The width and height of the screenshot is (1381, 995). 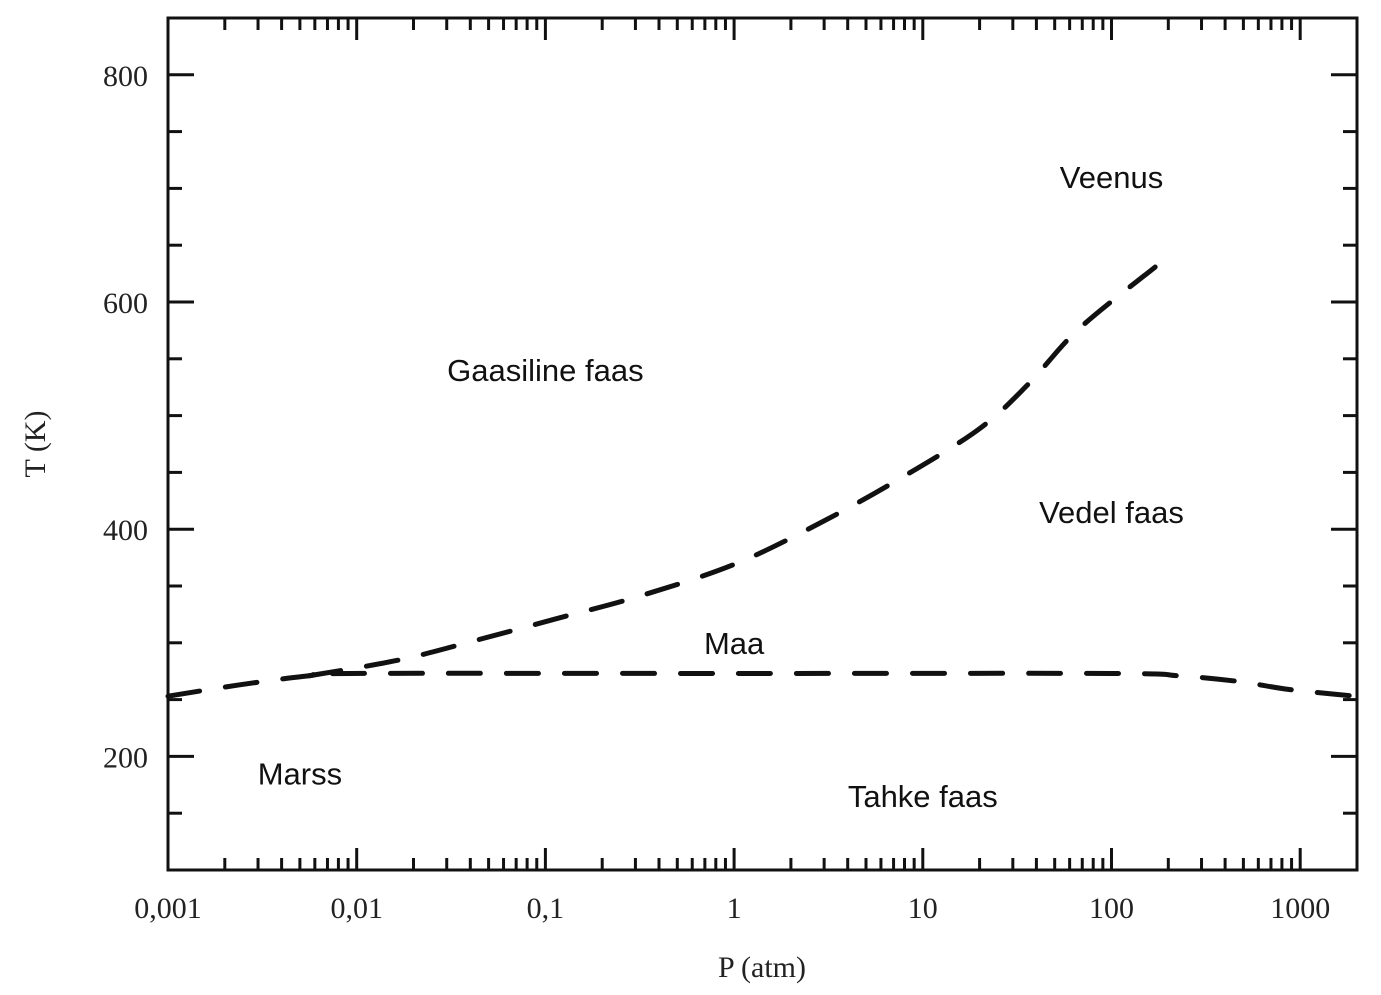 What do you see at coordinates (1111, 512) in the screenshot?
I see `region-label: Vedel faas` at bounding box center [1111, 512].